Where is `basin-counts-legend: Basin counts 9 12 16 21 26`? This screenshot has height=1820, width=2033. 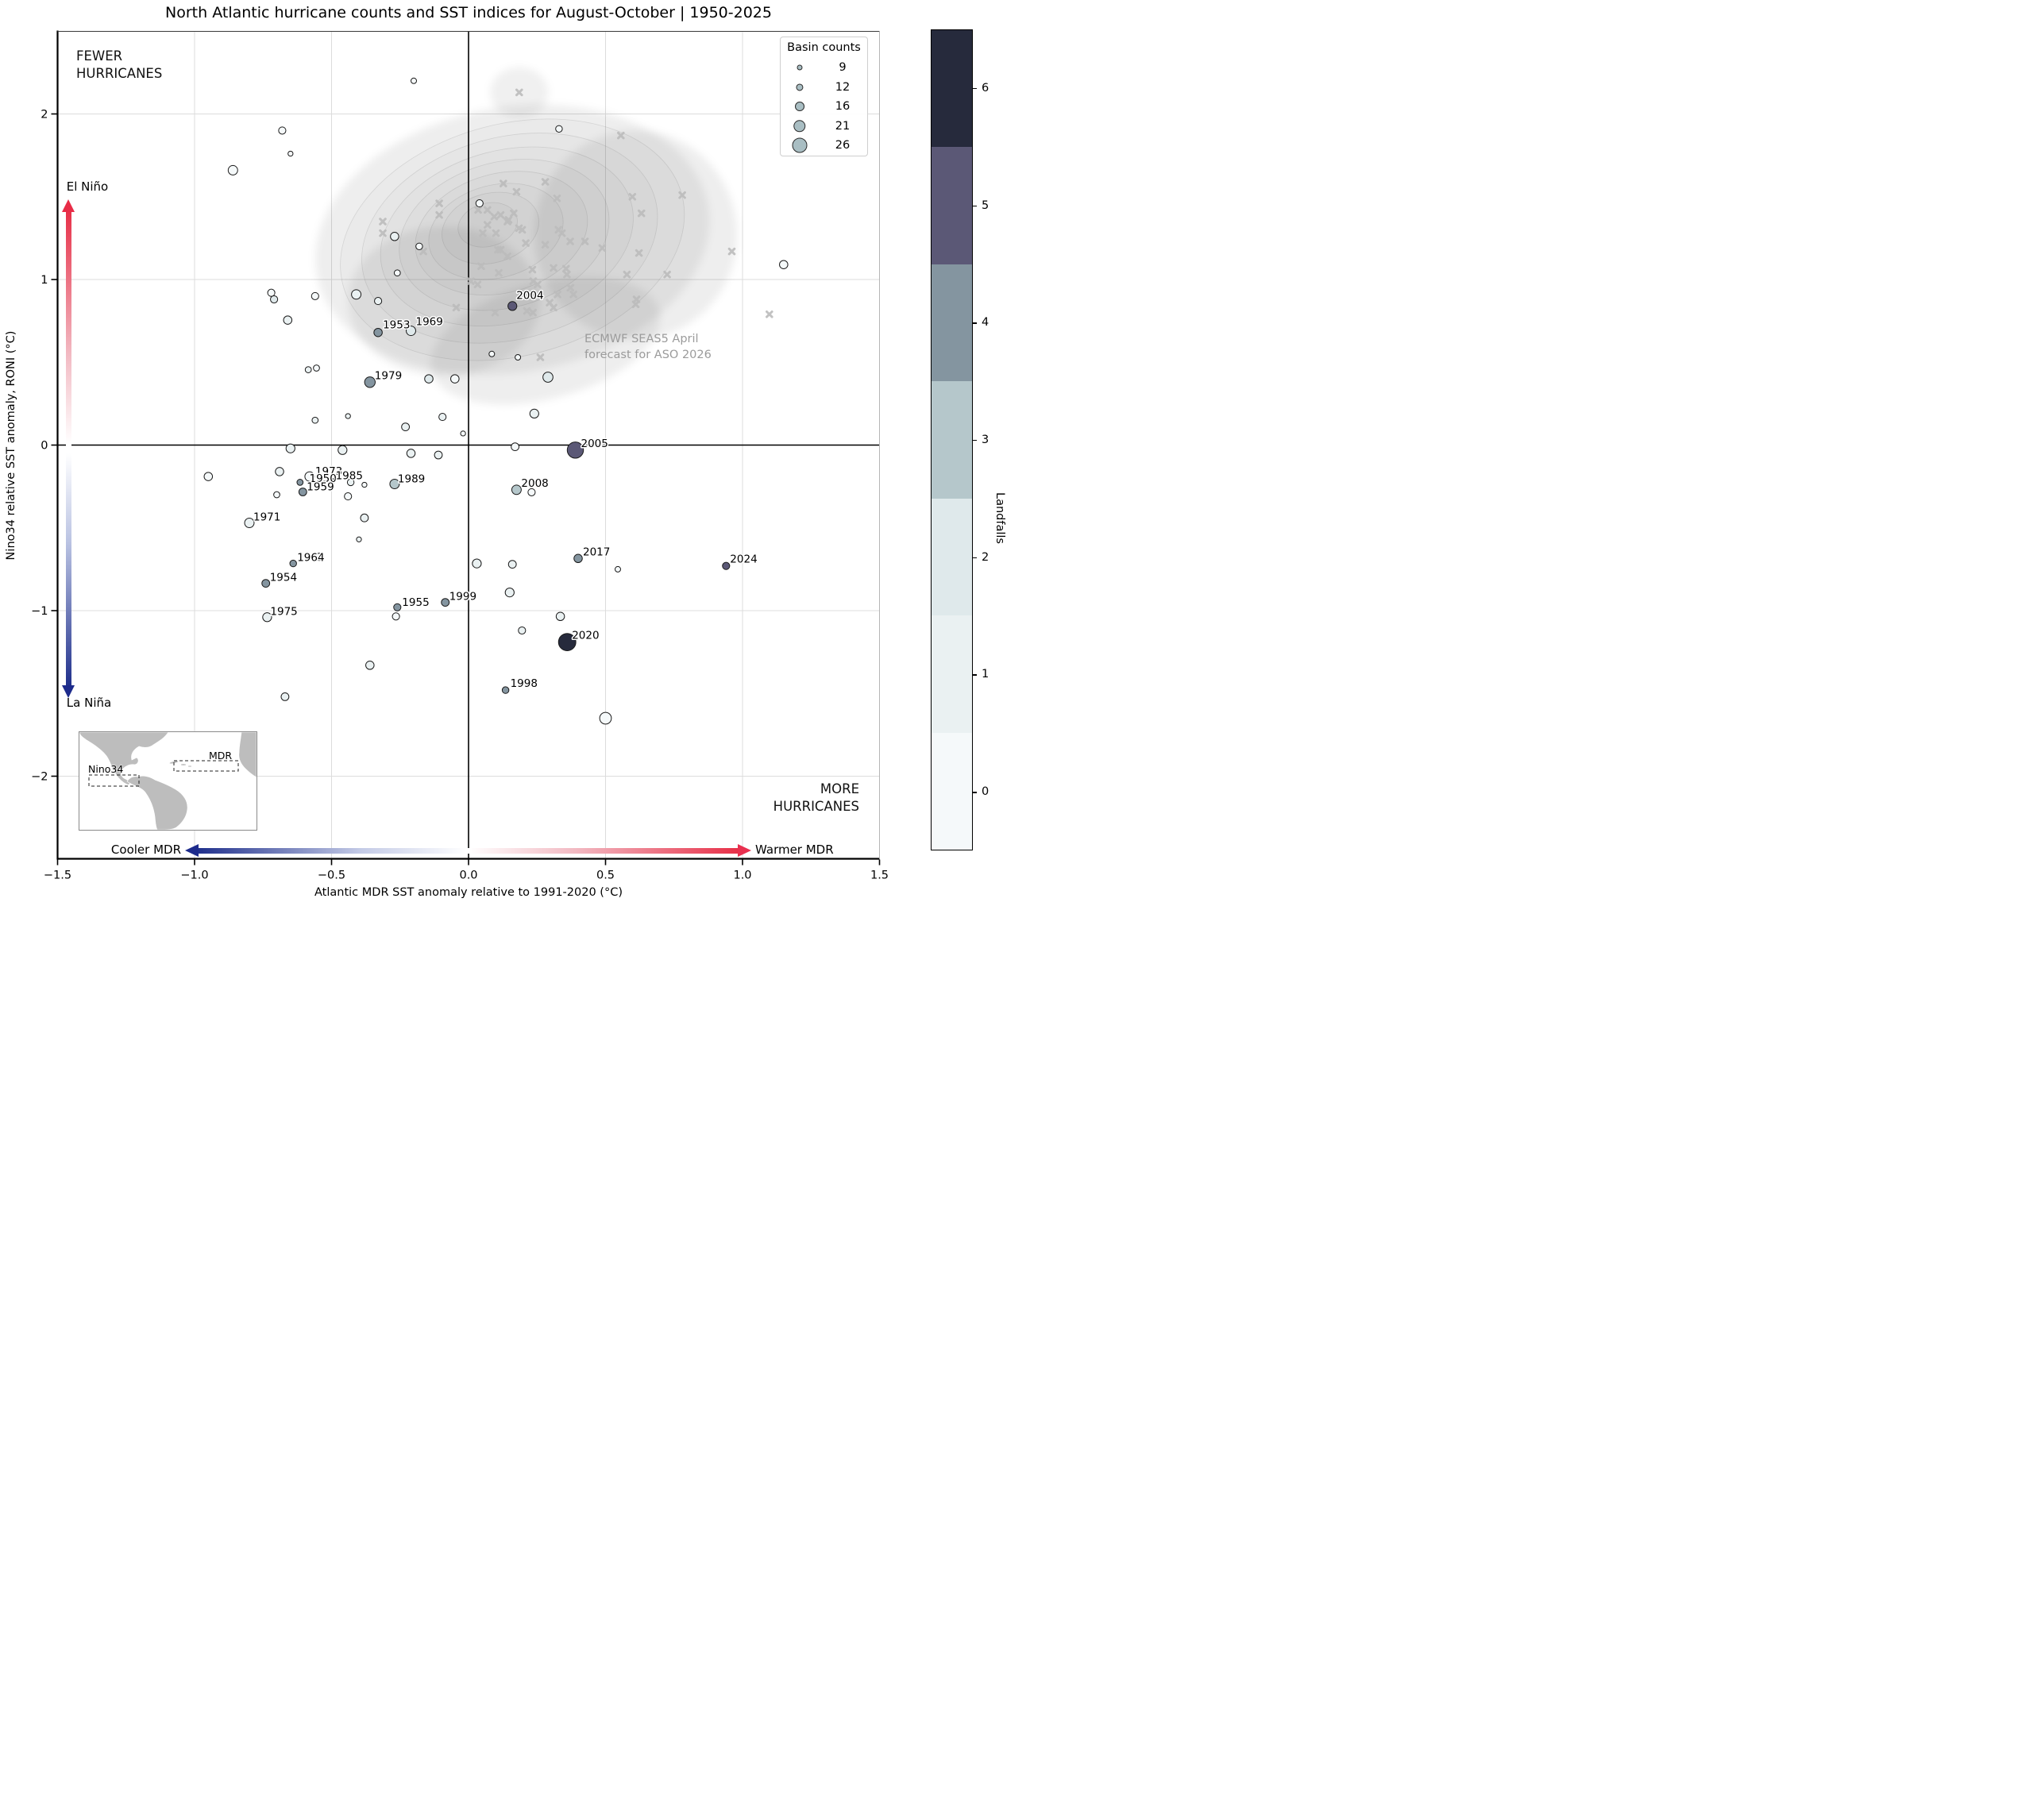 basin-counts-legend: Basin counts 9 12 16 21 26 is located at coordinates (824, 96).